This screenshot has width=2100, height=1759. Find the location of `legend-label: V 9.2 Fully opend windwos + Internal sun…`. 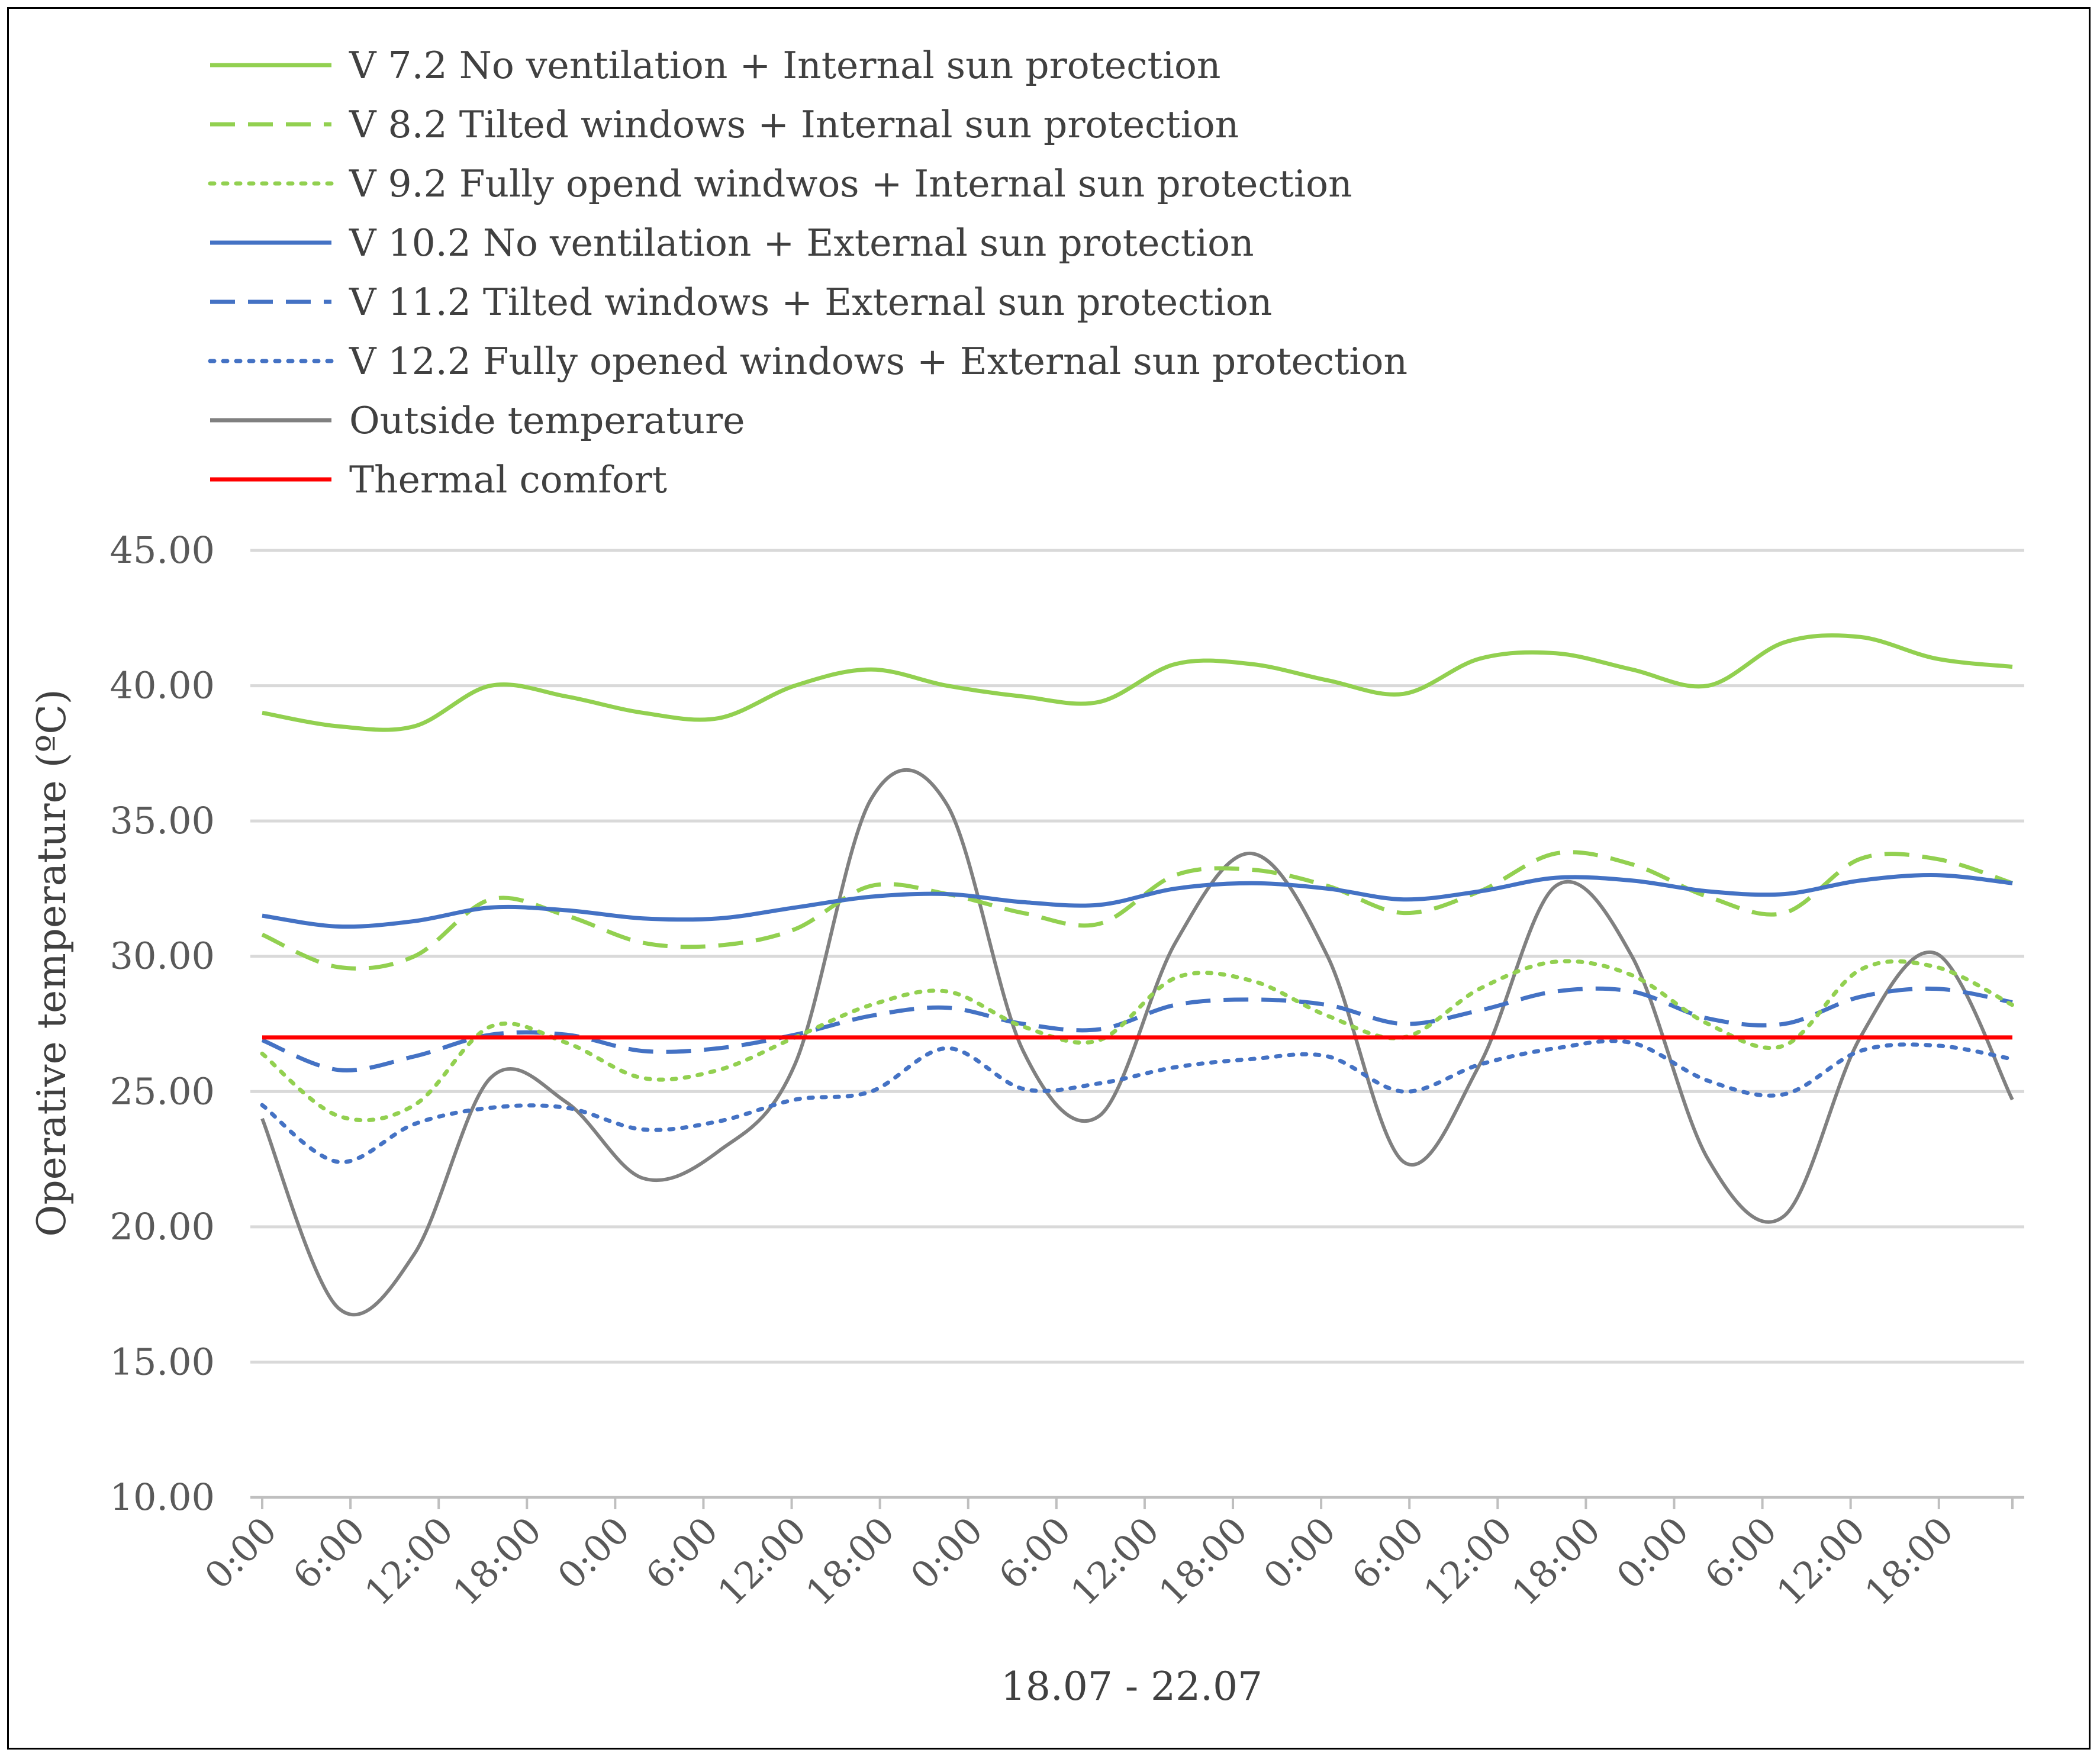

legend-label: V 9.2 Fully opend windwos + Internal sun… is located at coordinates (850, 183).